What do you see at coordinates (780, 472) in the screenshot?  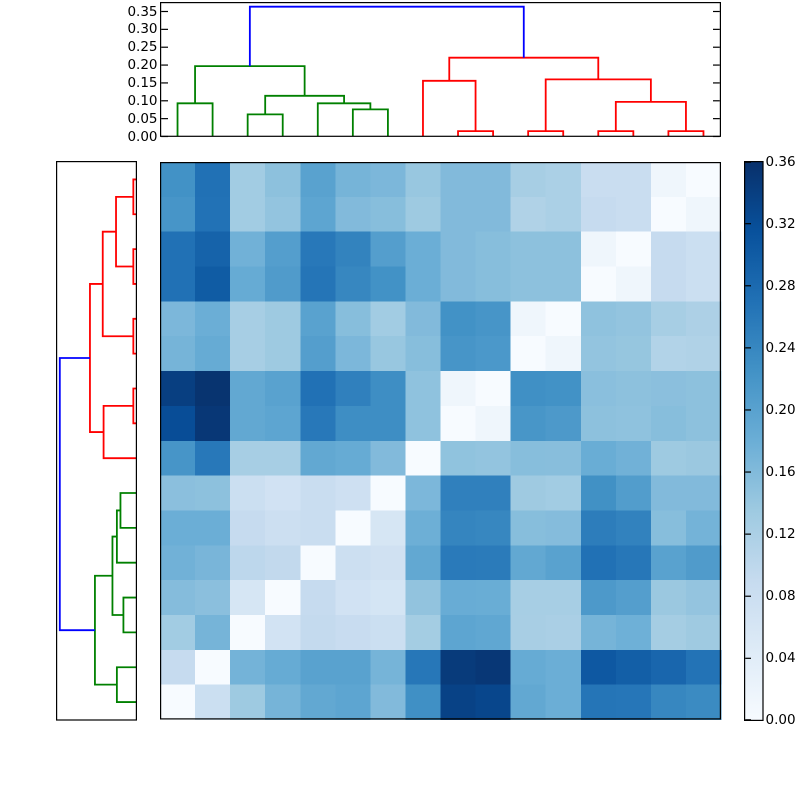 I see `colorbar-tick-label: 0.16` at bounding box center [780, 472].